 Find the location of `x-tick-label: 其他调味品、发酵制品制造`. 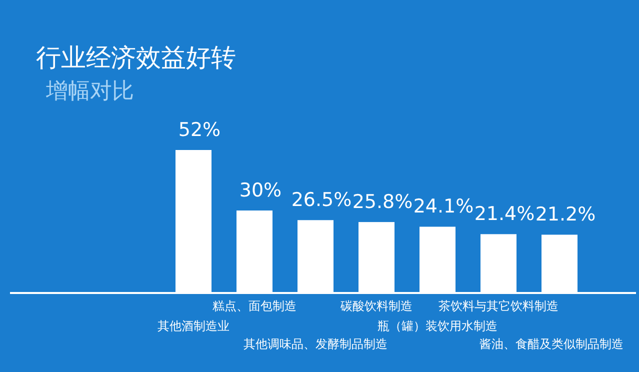

x-tick-label: 其他调味品、发酵制品制造 is located at coordinates (316, 344).